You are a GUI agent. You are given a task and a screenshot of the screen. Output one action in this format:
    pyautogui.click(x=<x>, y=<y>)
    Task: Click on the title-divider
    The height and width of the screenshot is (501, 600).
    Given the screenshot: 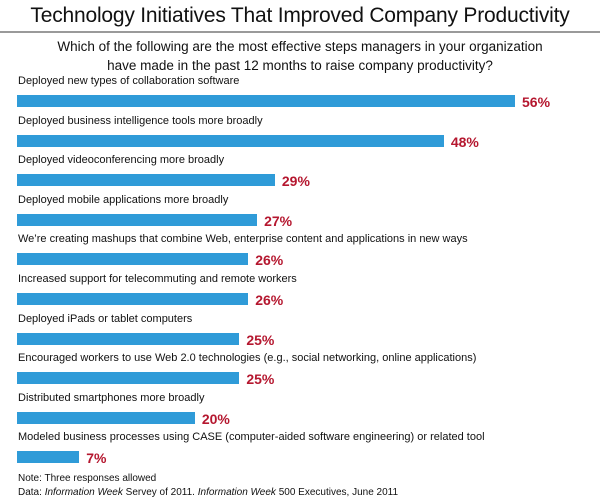 What is the action you would take?
    pyautogui.click(x=300, y=32)
    